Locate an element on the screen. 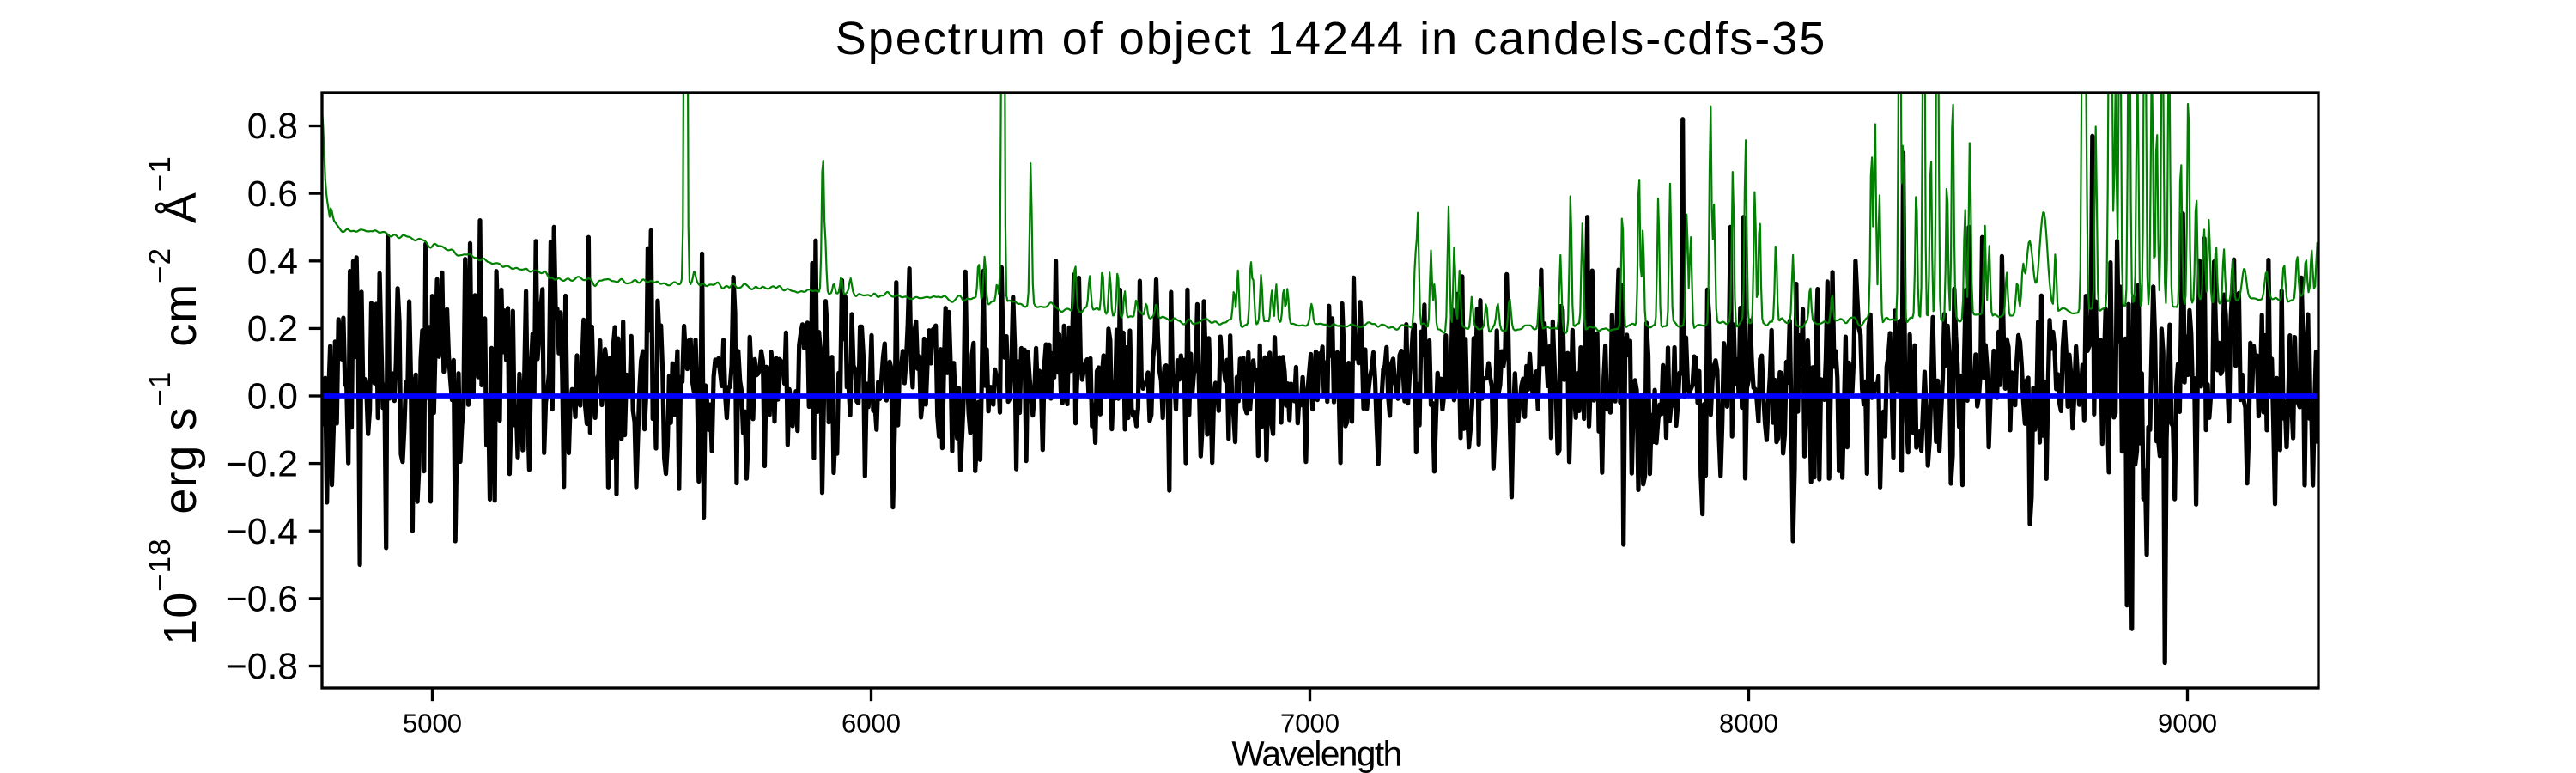 The height and width of the screenshot is (773, 2576). svg-text: 9000 is located at coordinates (2187, 724).